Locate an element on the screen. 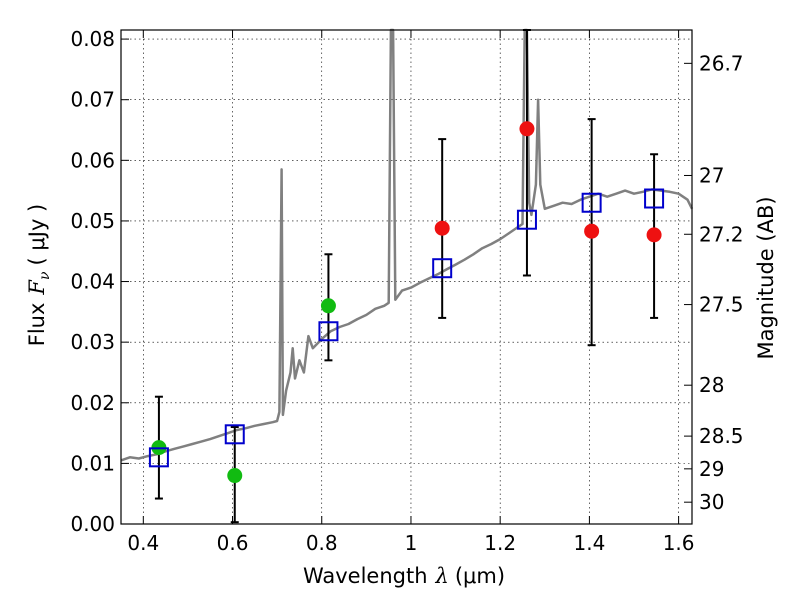 The width and height of the screenshot is (800, 604). y-tick-label: 0.05 is located at coordinates (92, 221).